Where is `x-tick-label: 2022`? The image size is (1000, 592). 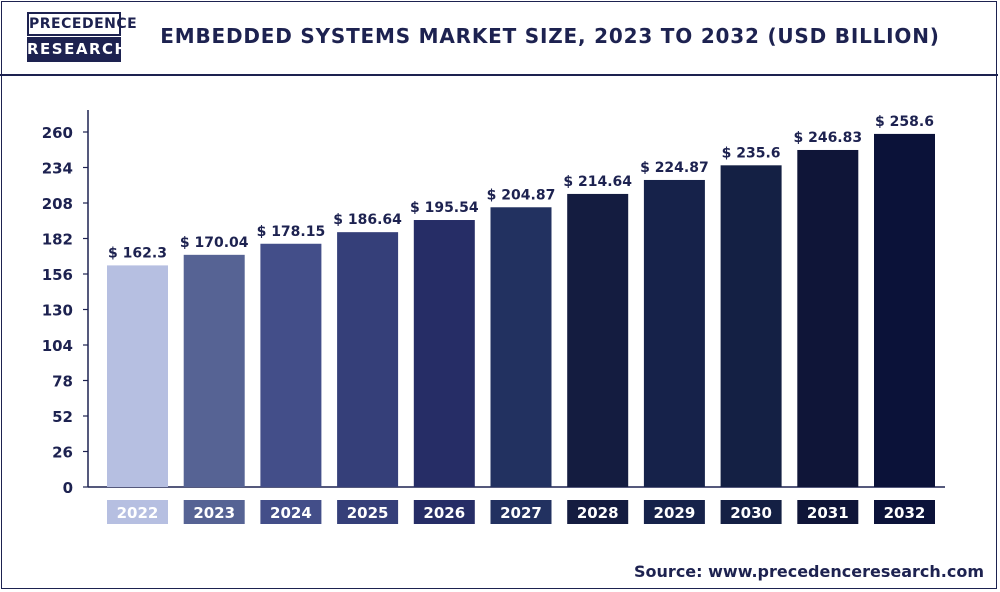
x-tick-label: 2022 is located at coordinates (138, 513).